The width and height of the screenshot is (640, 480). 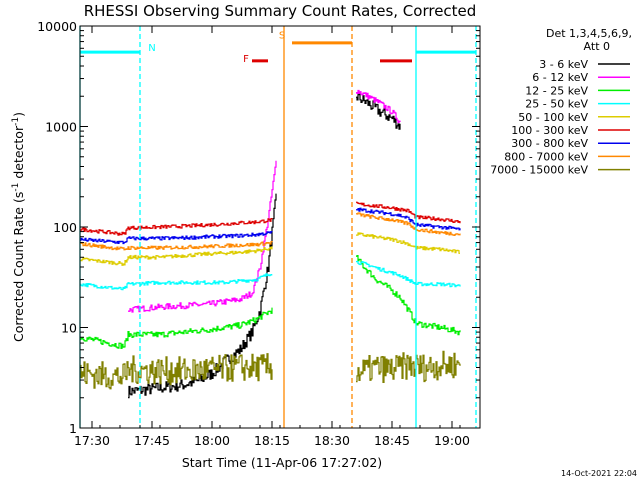 I want to click on y-axis-label-sup2: -1, so click(x=16, y=121).